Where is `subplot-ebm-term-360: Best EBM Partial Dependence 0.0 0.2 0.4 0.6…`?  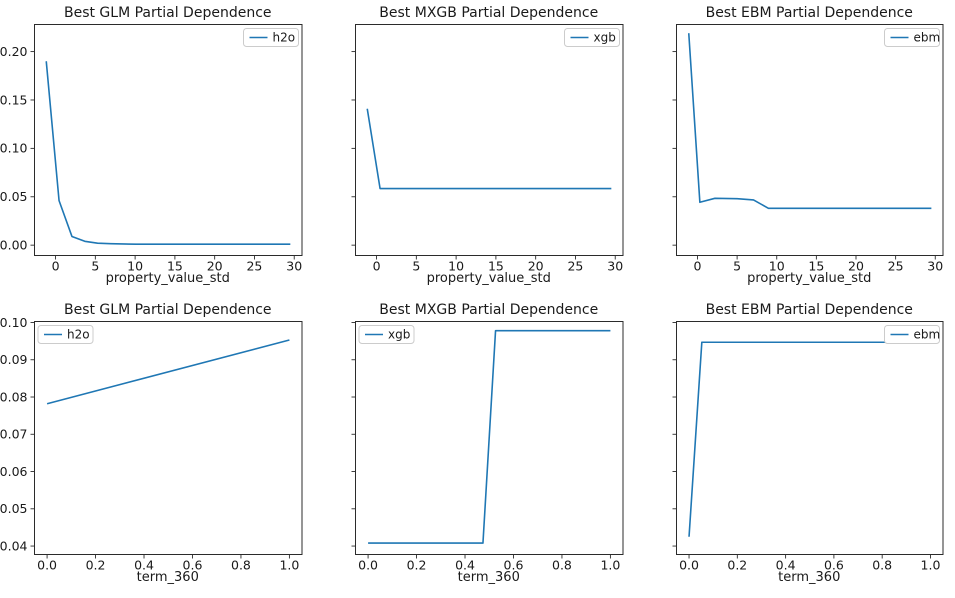 subplot-ebm-term-360: Best EBM Partial Dependence 0.0 0.2 0.4 0.6… is located at coordinates (807, 443).